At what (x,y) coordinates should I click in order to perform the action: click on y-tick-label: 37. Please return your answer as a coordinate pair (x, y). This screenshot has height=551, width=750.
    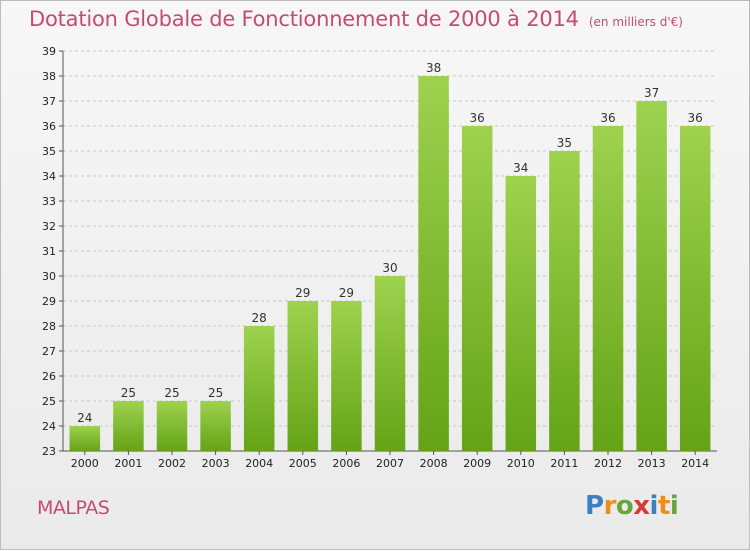
    Looking at the image, I should click on (49, 101).